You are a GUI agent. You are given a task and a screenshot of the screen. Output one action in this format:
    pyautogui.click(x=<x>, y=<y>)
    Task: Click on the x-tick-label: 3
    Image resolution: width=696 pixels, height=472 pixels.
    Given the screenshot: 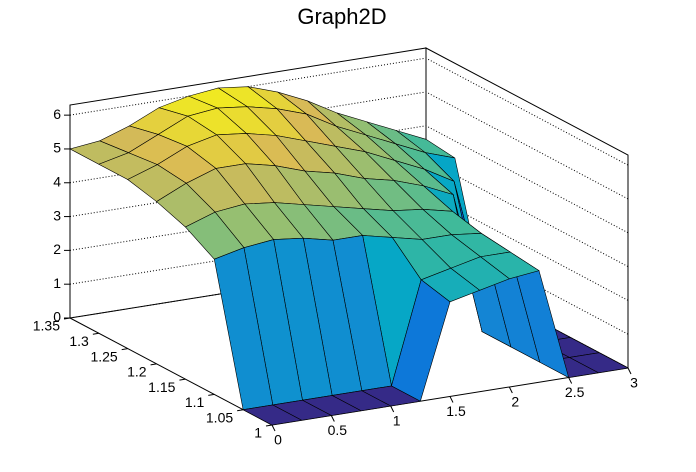 What is the action you would take?
    pyautogui.click(x=634, y=383)
    